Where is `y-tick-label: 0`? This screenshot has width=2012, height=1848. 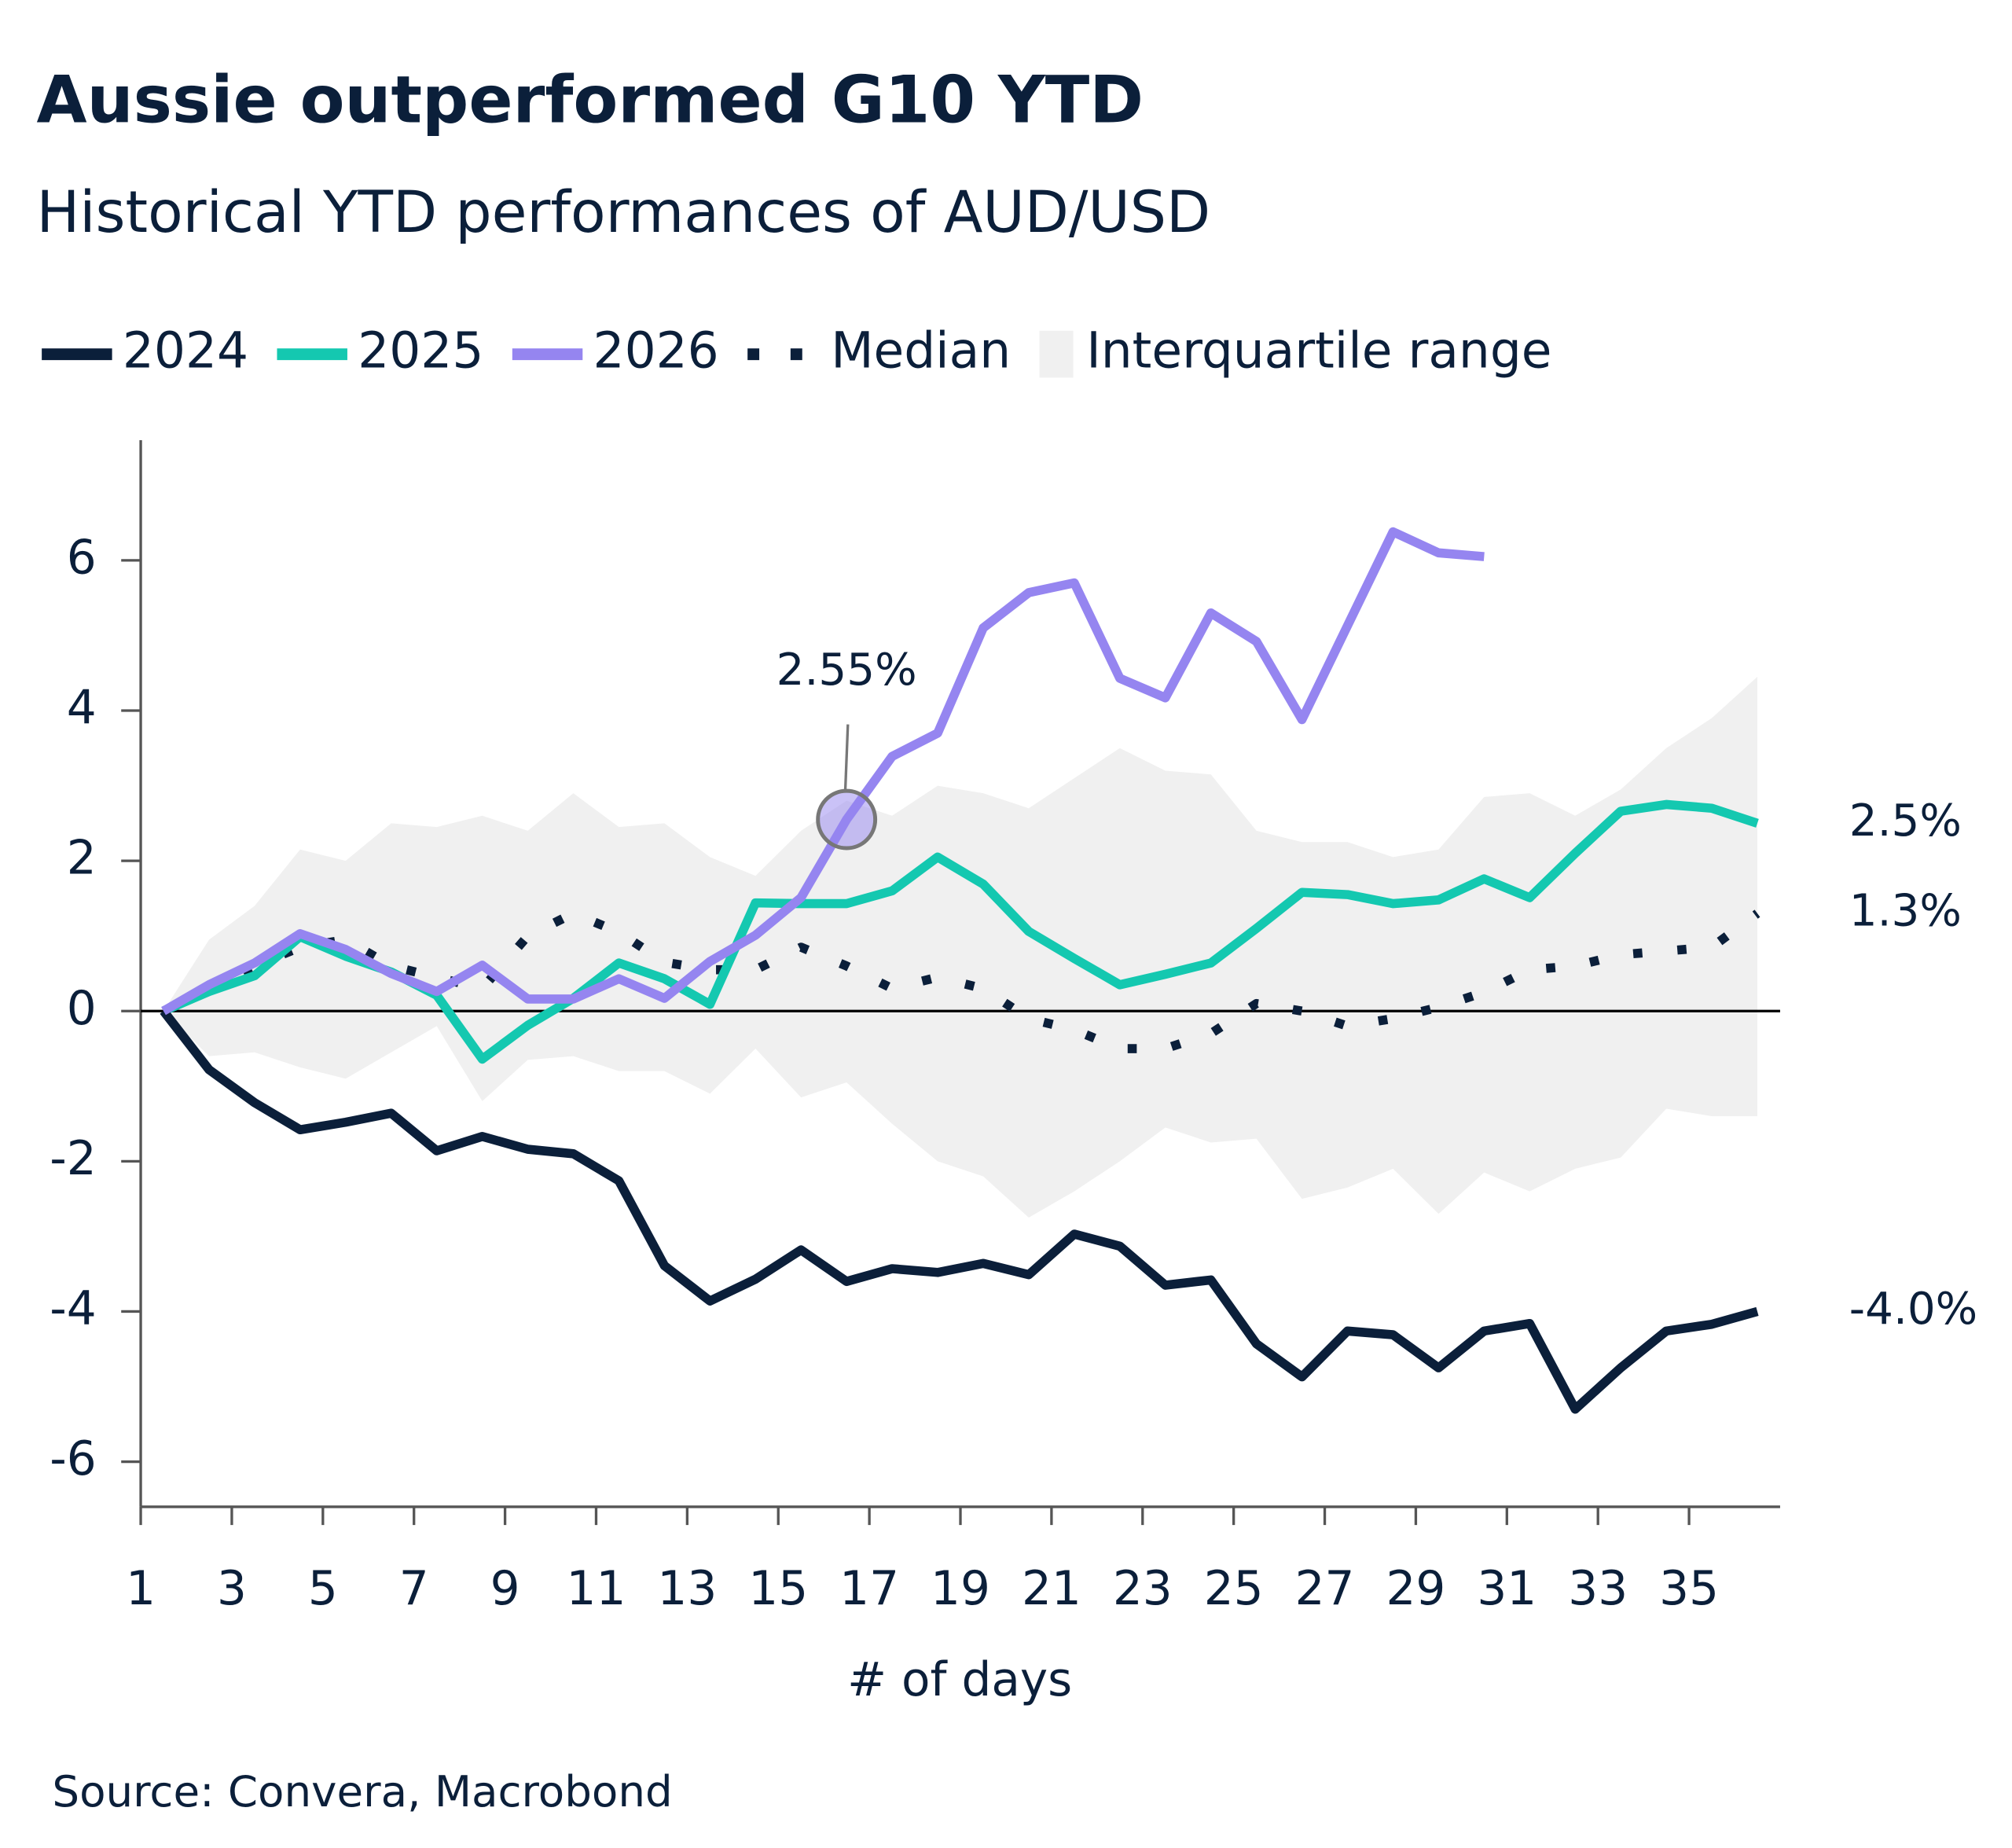 y-tick-label: 0 is located at coordinates (82, 1009).